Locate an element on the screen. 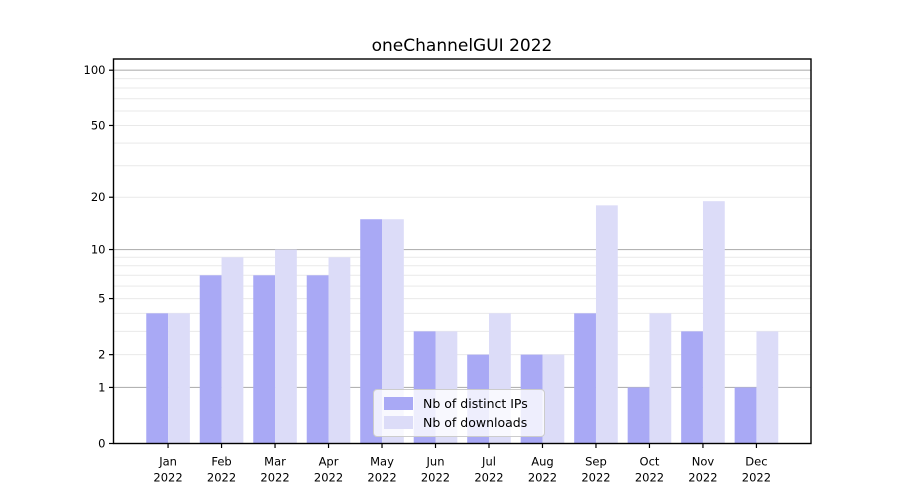  bar-downloads-Mar is located at coordinates (286, 346).